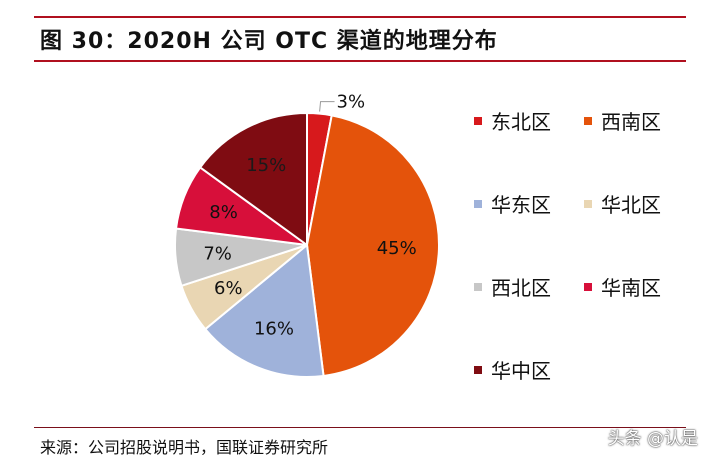 Image resolution: width=710 pixels, height=461 pixels. Describe the element at coordinates (521, 205) in the screenshot. I see `legend-label: 华东区` at that location.